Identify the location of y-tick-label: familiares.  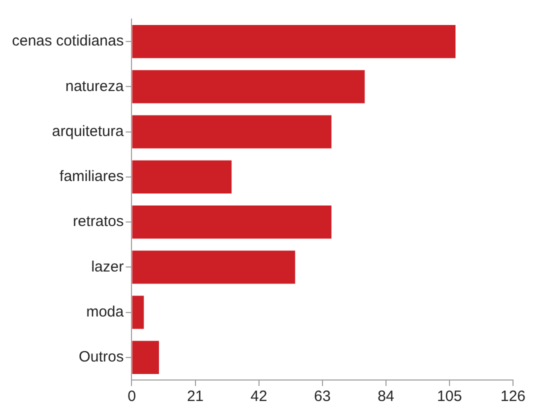
(92, 177).